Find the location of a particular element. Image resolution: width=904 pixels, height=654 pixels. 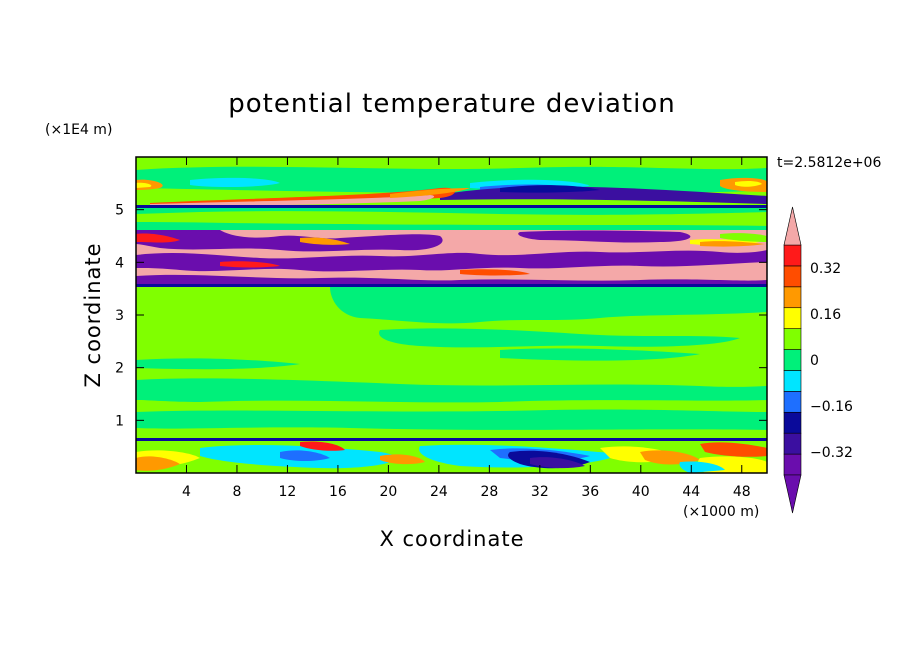

x-tick-label: 16 is located at coordinates (338, 492).